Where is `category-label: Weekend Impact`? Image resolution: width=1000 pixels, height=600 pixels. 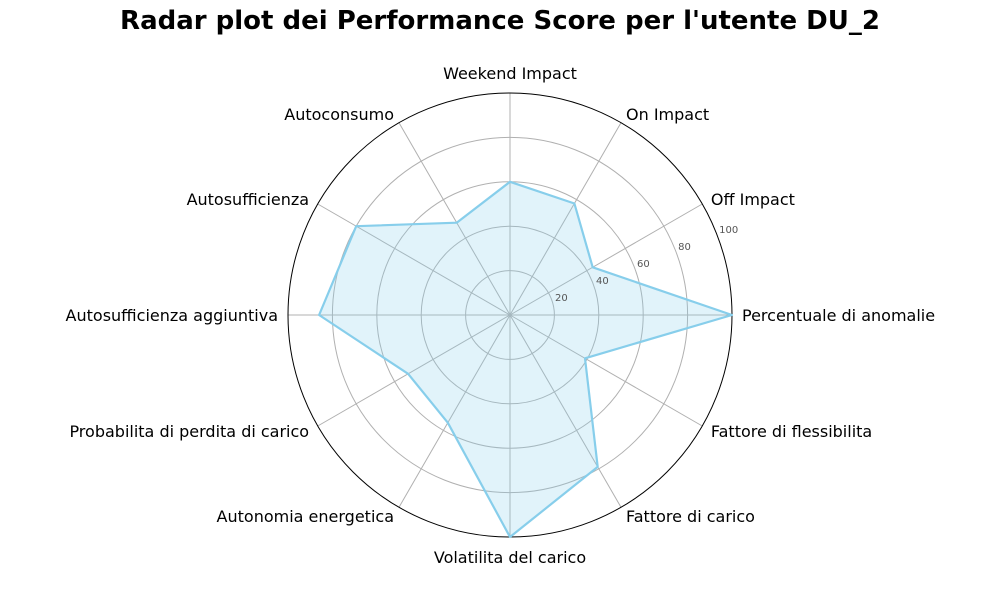 category-label: Weekend Impact is located at coordinates (510, 73).